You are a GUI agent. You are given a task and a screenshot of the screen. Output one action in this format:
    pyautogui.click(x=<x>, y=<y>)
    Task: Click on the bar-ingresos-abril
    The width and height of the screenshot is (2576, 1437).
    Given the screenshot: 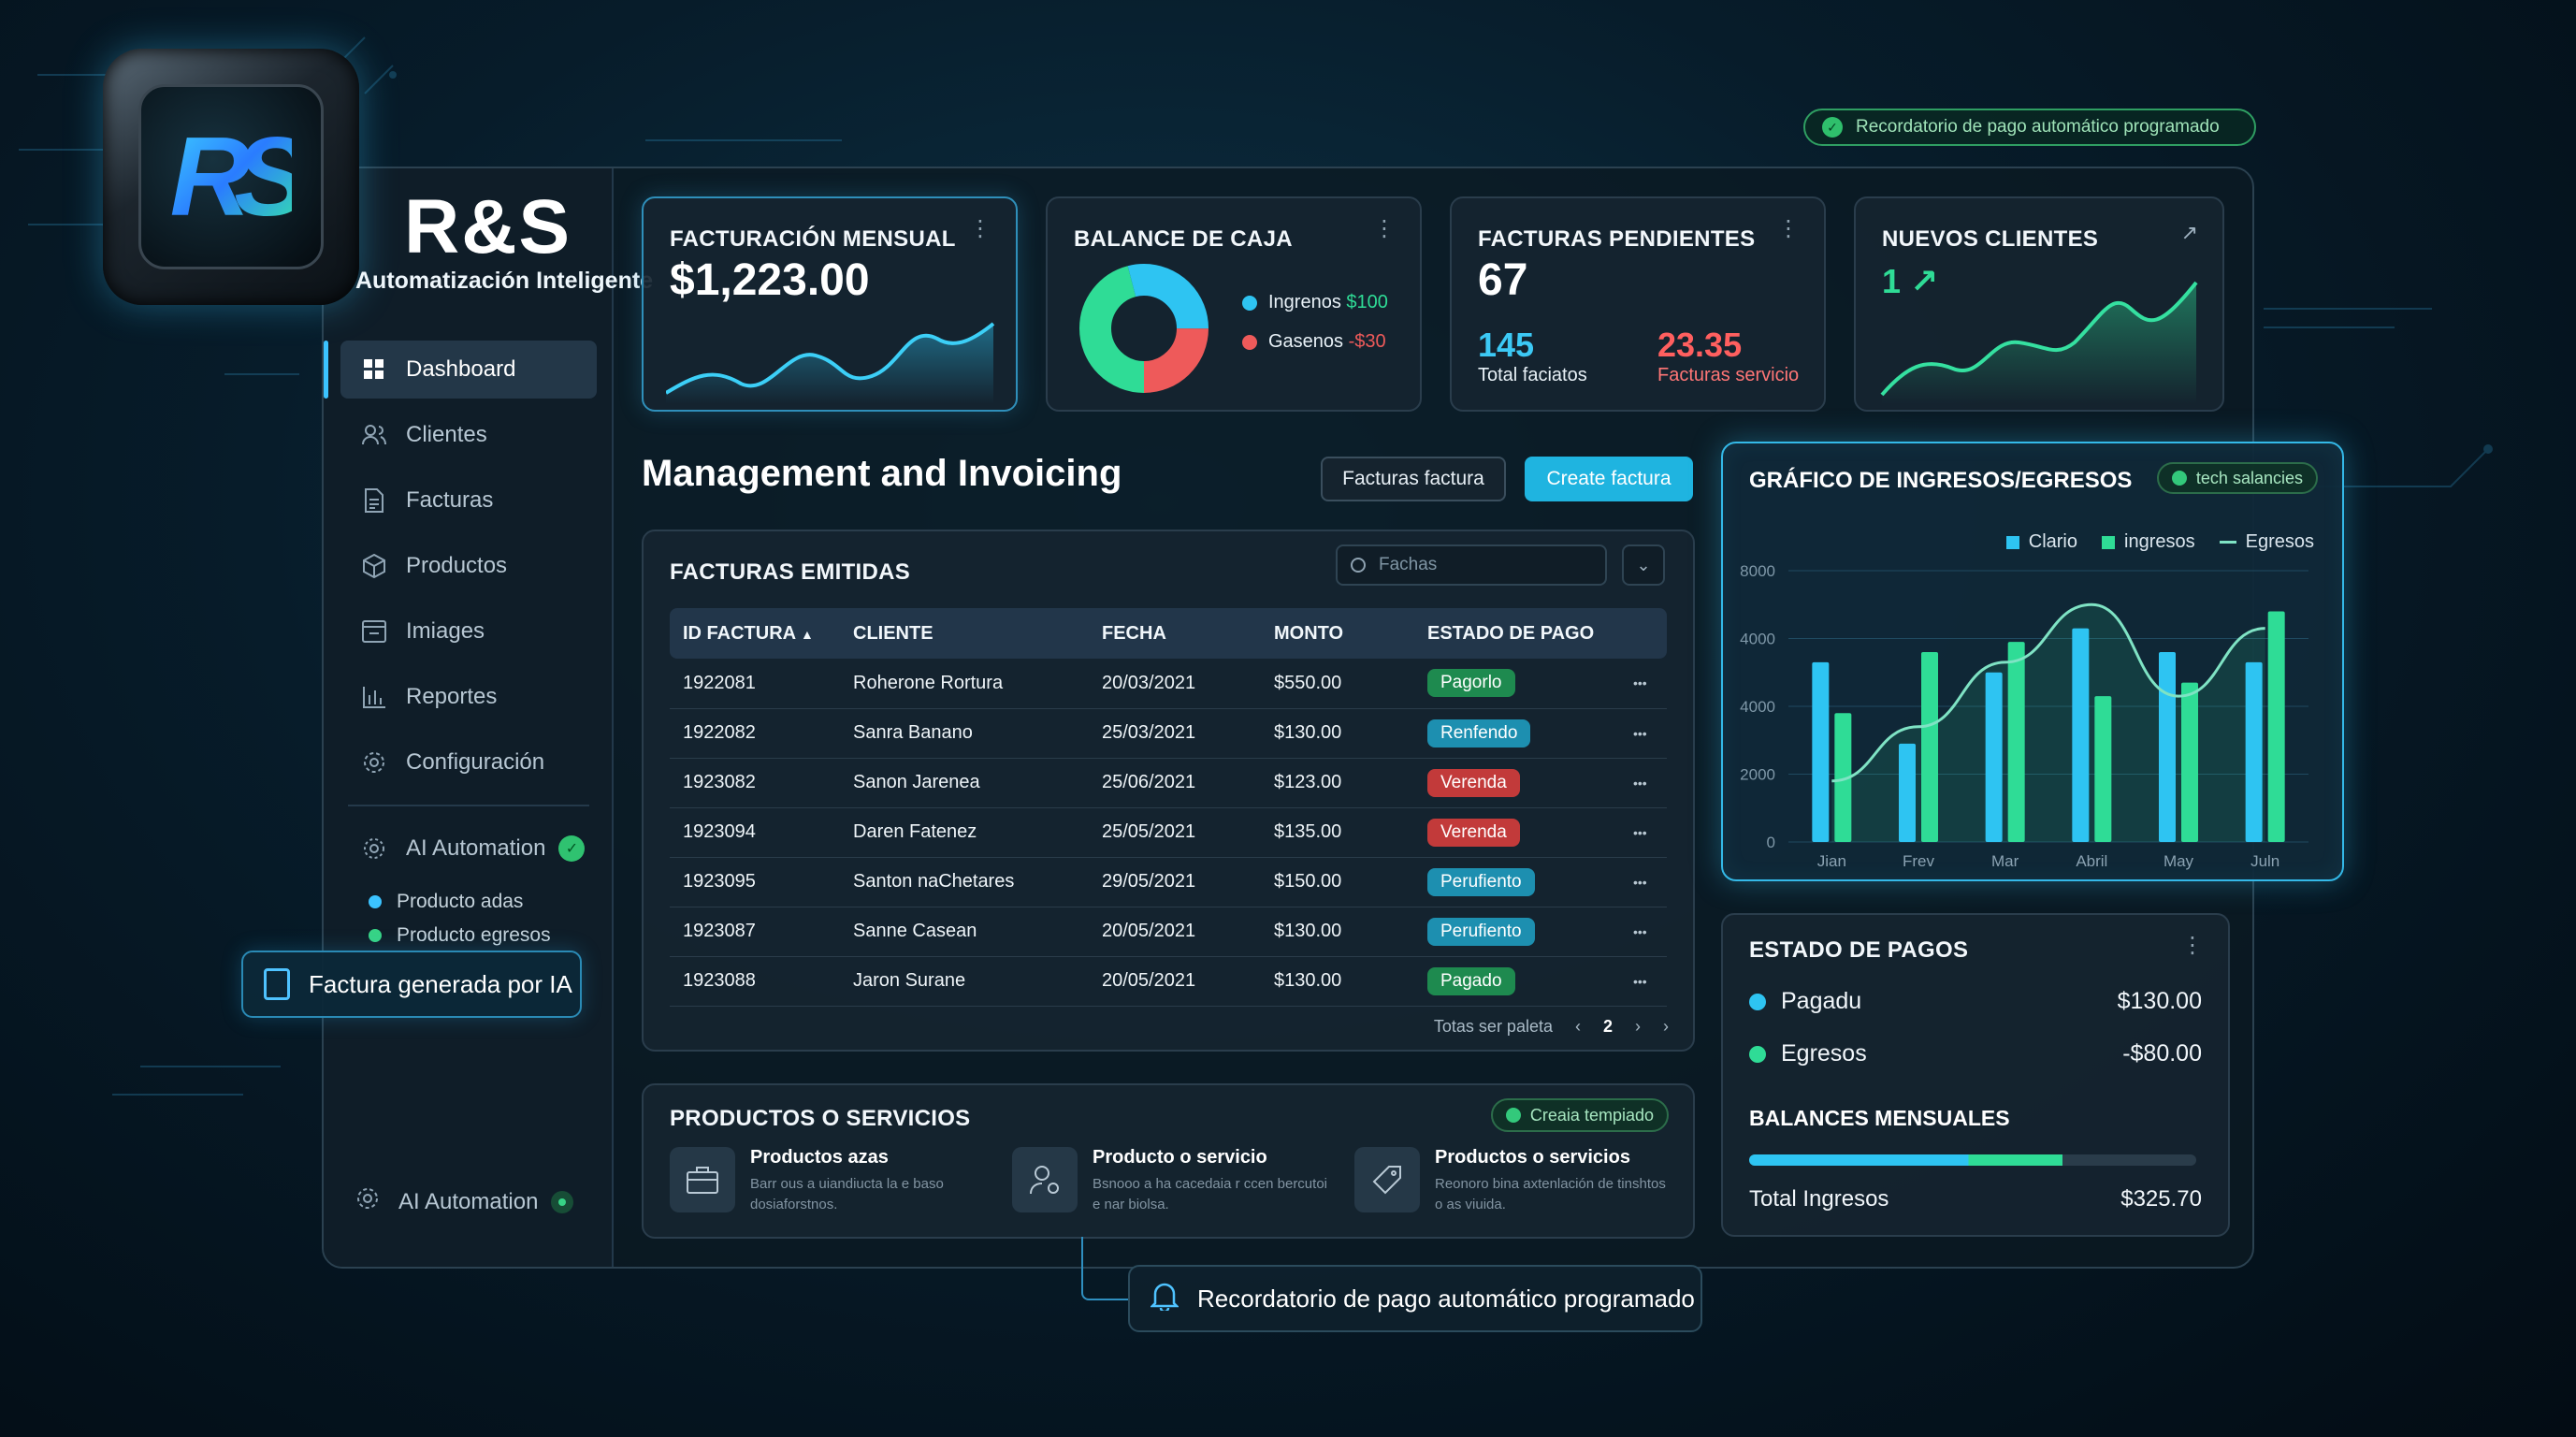 What is the action you would take?
    pyautogui.click(x=2103, y=769)
    